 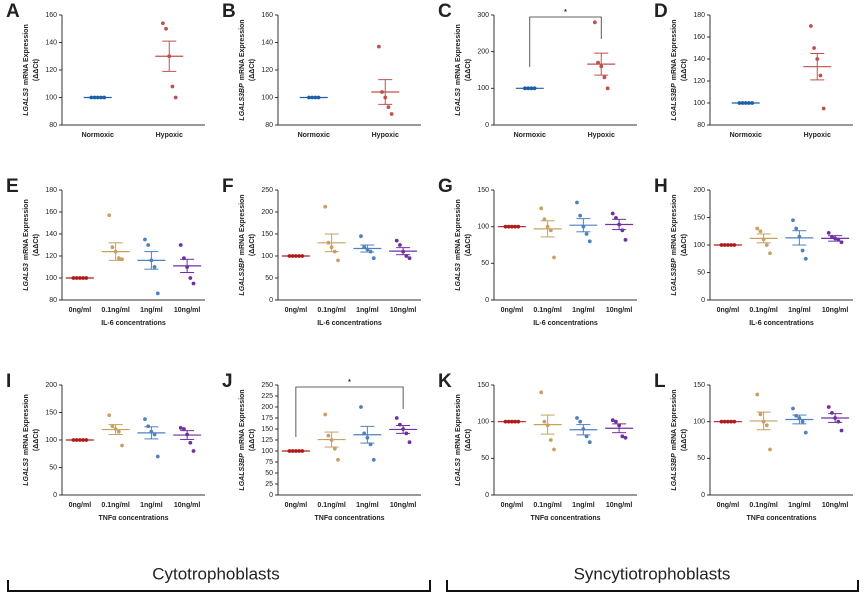 What do you see at coordinates (445, 186) in the screenshot?
I see `panel-letter: G` at bounding box center [445, 186].